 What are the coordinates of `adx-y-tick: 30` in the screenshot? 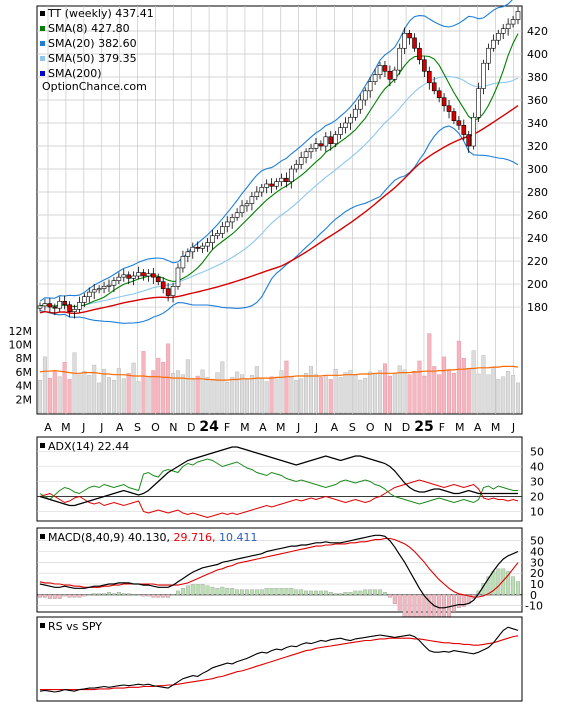 It's located at (537, 482).